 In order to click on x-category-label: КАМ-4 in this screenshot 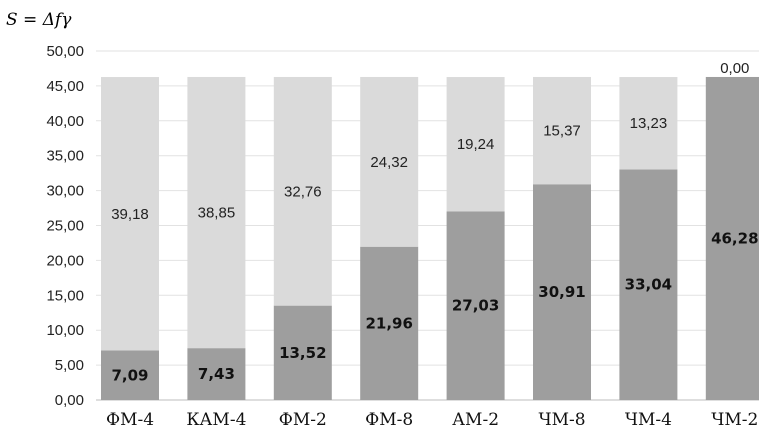, I will do `click(216, 420)`.